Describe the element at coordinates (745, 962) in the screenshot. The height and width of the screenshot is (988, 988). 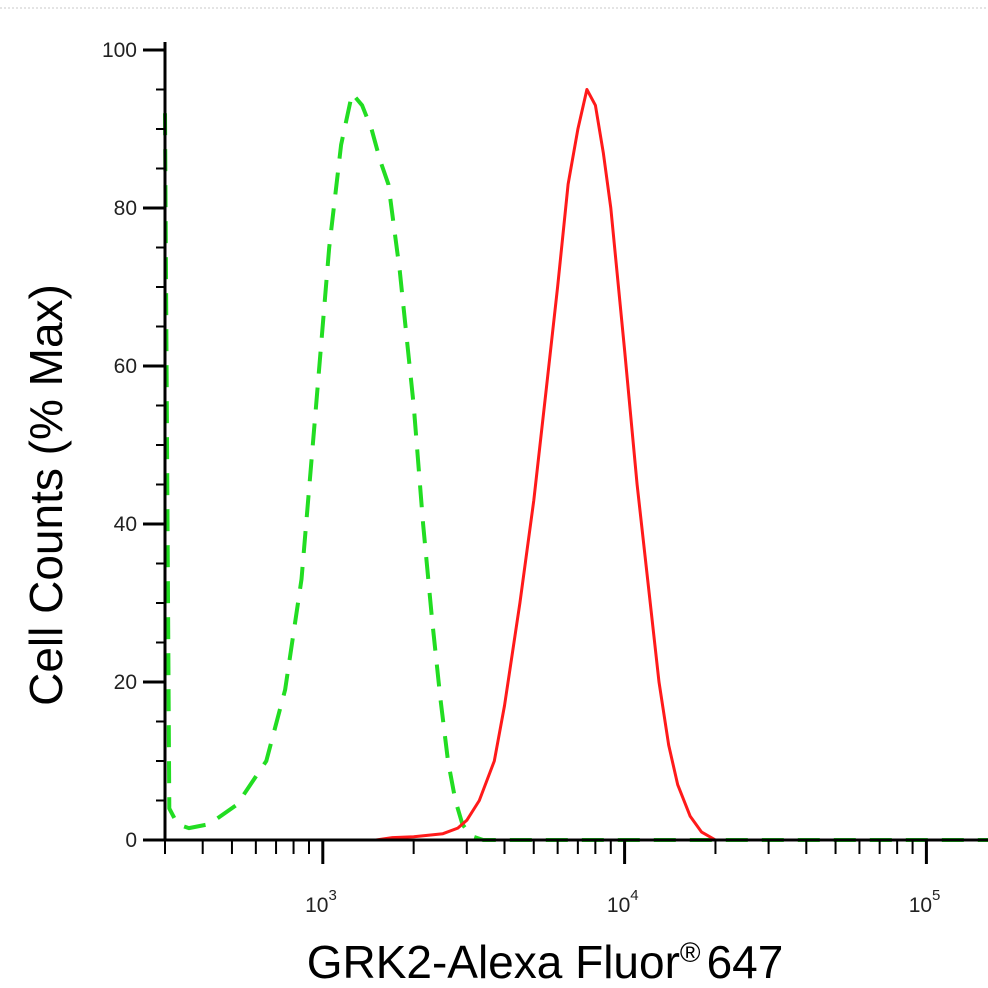
I see `x-axis-title-suffix: 647` at that location.